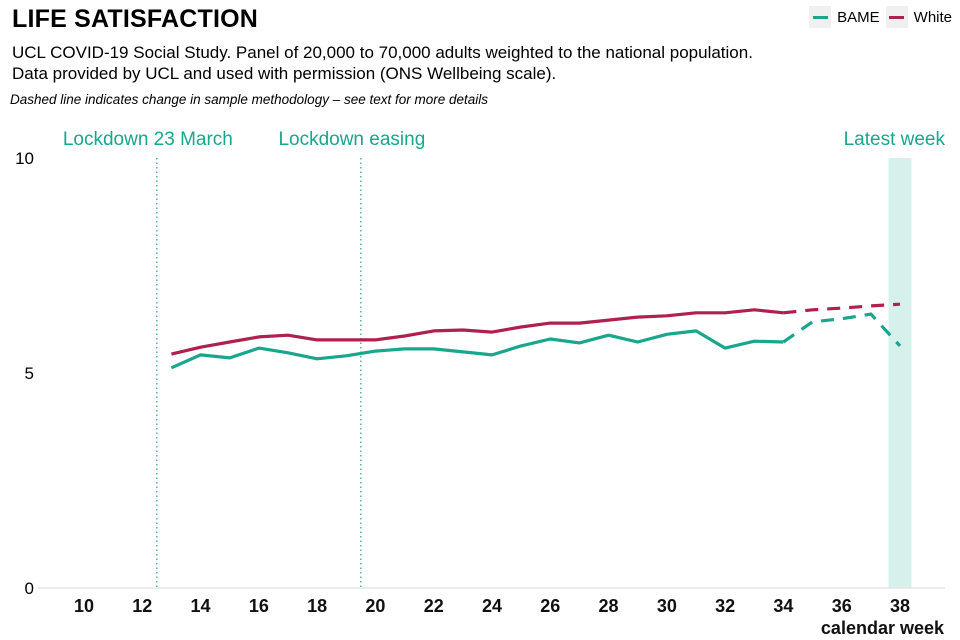 The image size is (960, 640). Describe the element at coordinates (667, 606) in the screenshot. I see `x-tick-label: 30` at that location.